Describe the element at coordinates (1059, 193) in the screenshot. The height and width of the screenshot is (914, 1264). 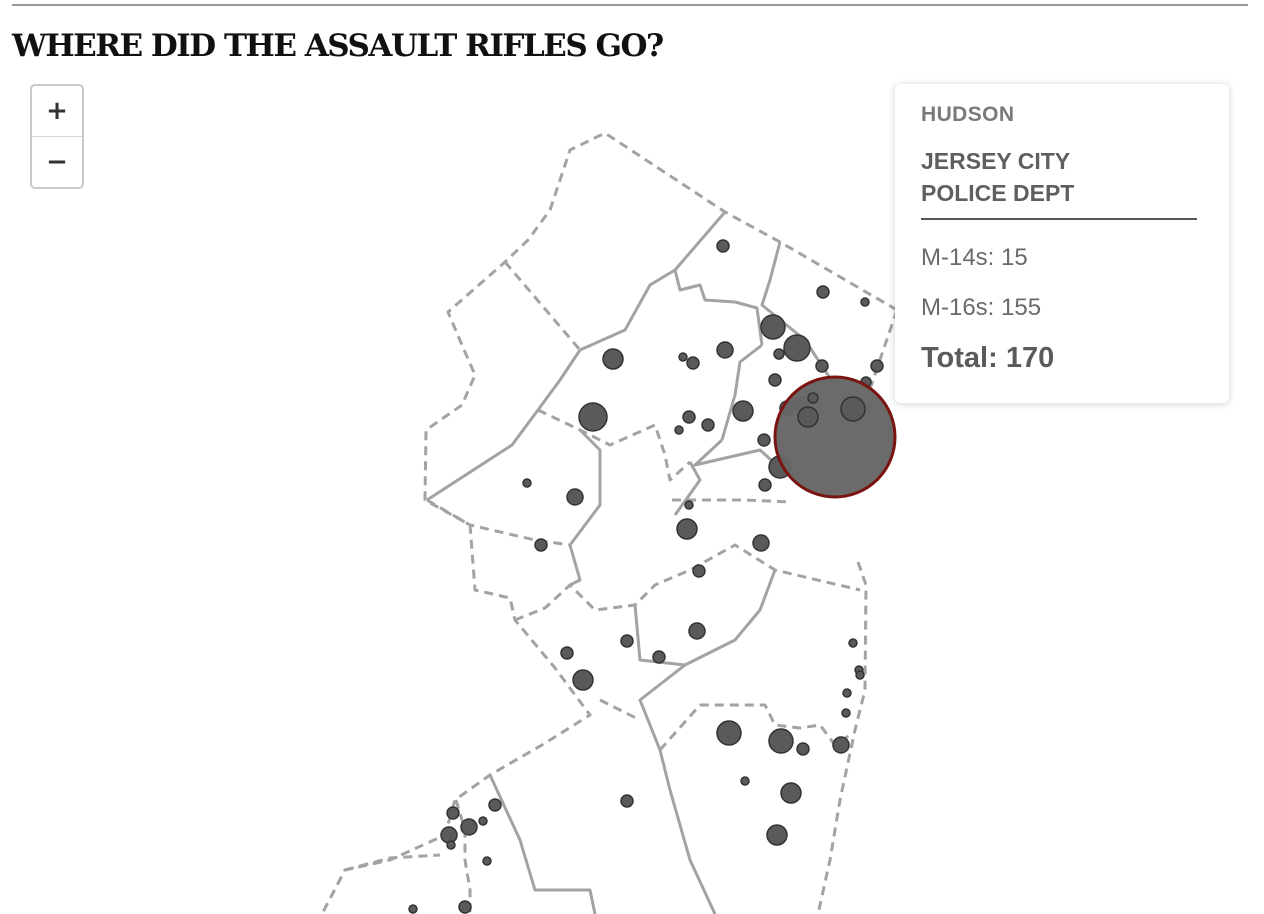
I see `tooltip-agency-line2: POLICE DEPT` at that location.